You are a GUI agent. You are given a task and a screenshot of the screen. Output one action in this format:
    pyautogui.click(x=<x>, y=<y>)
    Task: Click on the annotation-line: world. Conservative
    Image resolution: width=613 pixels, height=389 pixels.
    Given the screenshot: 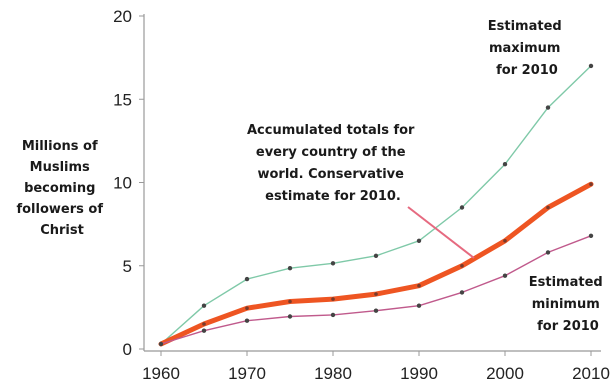 What is the action you would take?
    pyautogui.click(x=330, y=174)
    